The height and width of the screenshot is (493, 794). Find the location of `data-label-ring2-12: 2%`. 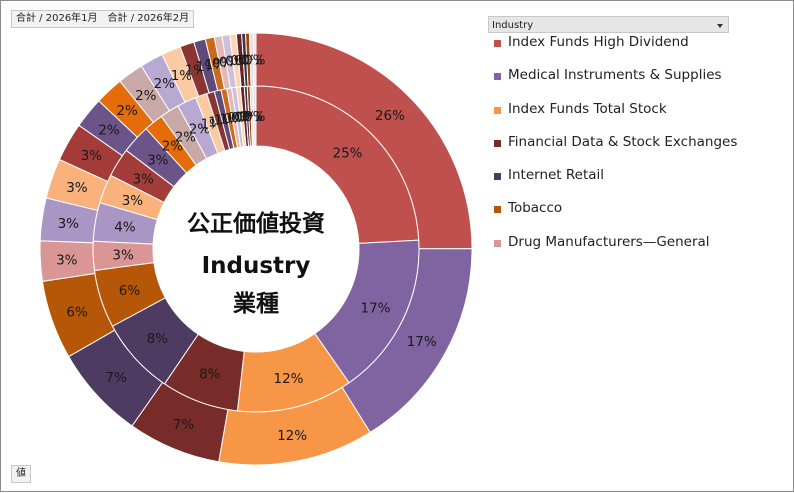

data-label-ring2-12: 2% is located at coordinates (127, 111).